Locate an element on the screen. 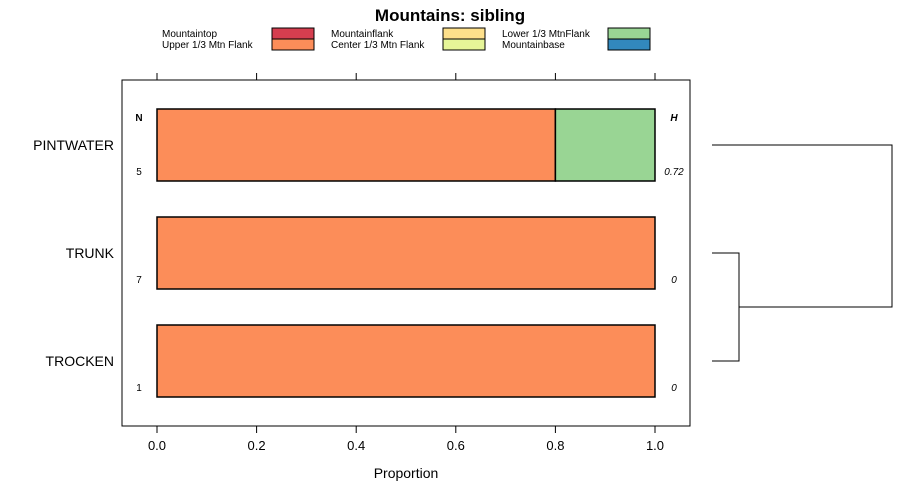  x-tick-label: 0.4 is located at coordinates (356, 445).